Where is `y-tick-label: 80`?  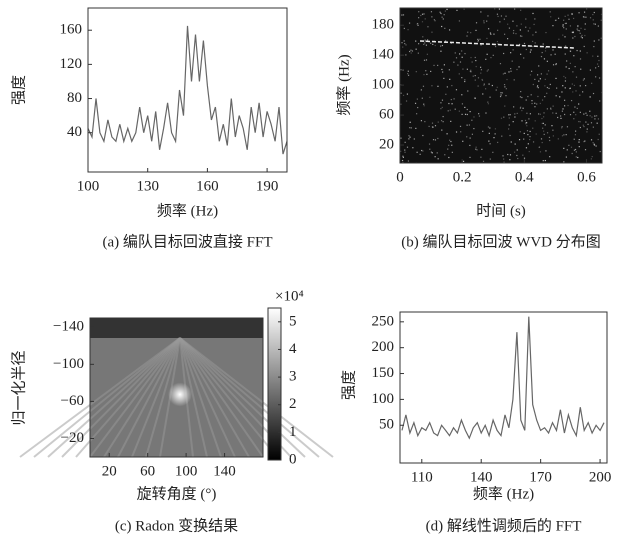
y-tick-label: 80 is located at coordinates (74, 98).